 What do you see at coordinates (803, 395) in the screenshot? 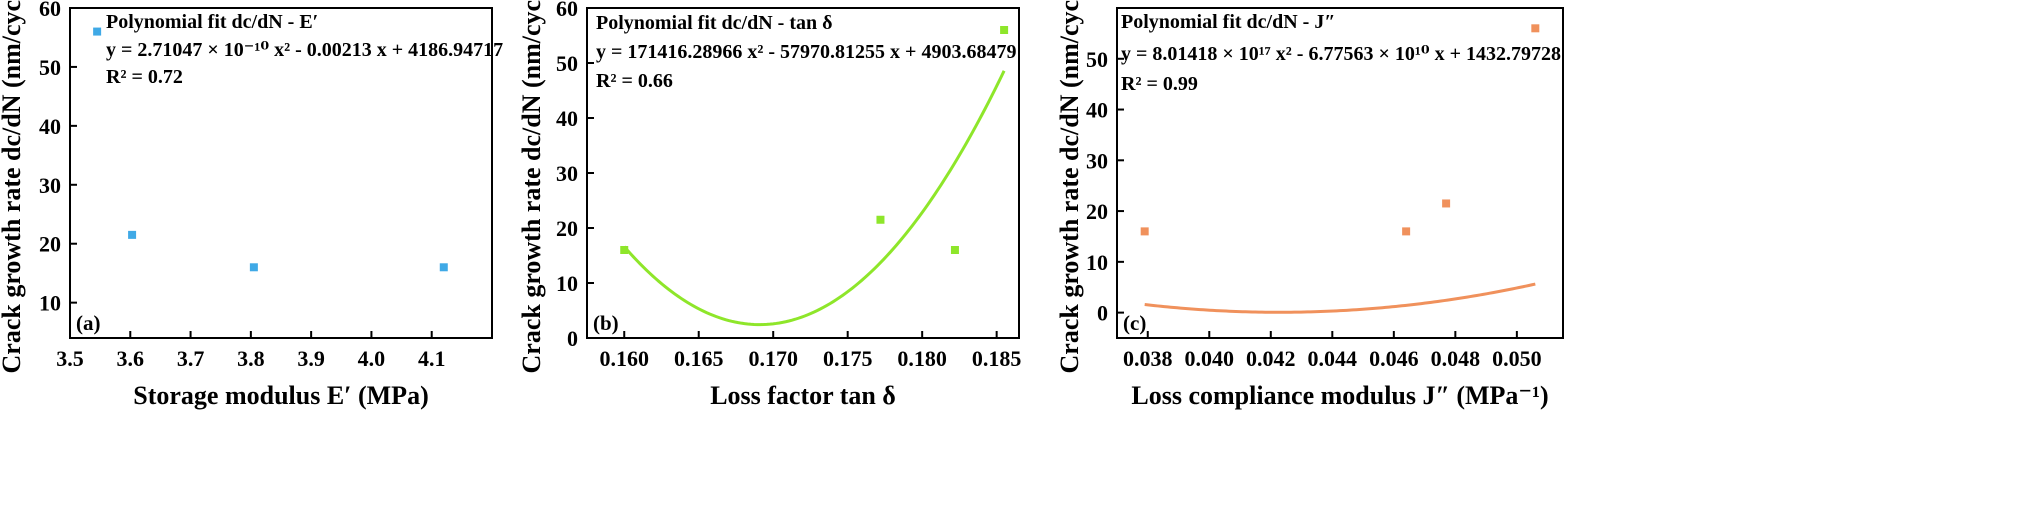
I see `x-axis-label: Loss factor tan δ` at bounding box center [803, 395].